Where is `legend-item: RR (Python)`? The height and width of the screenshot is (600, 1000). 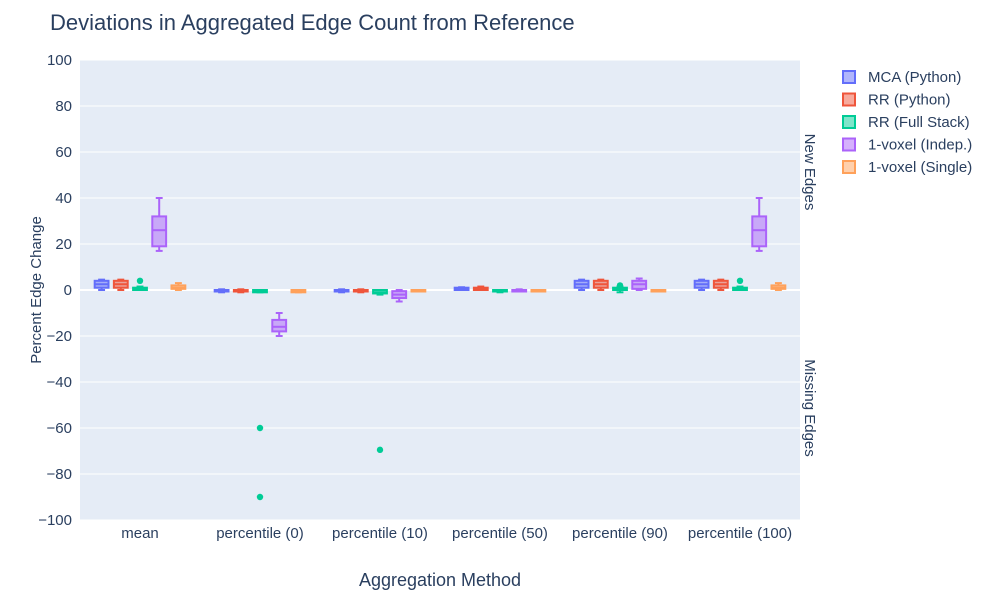 legend-item: RR (Python) is located at coordinates (896, 100).